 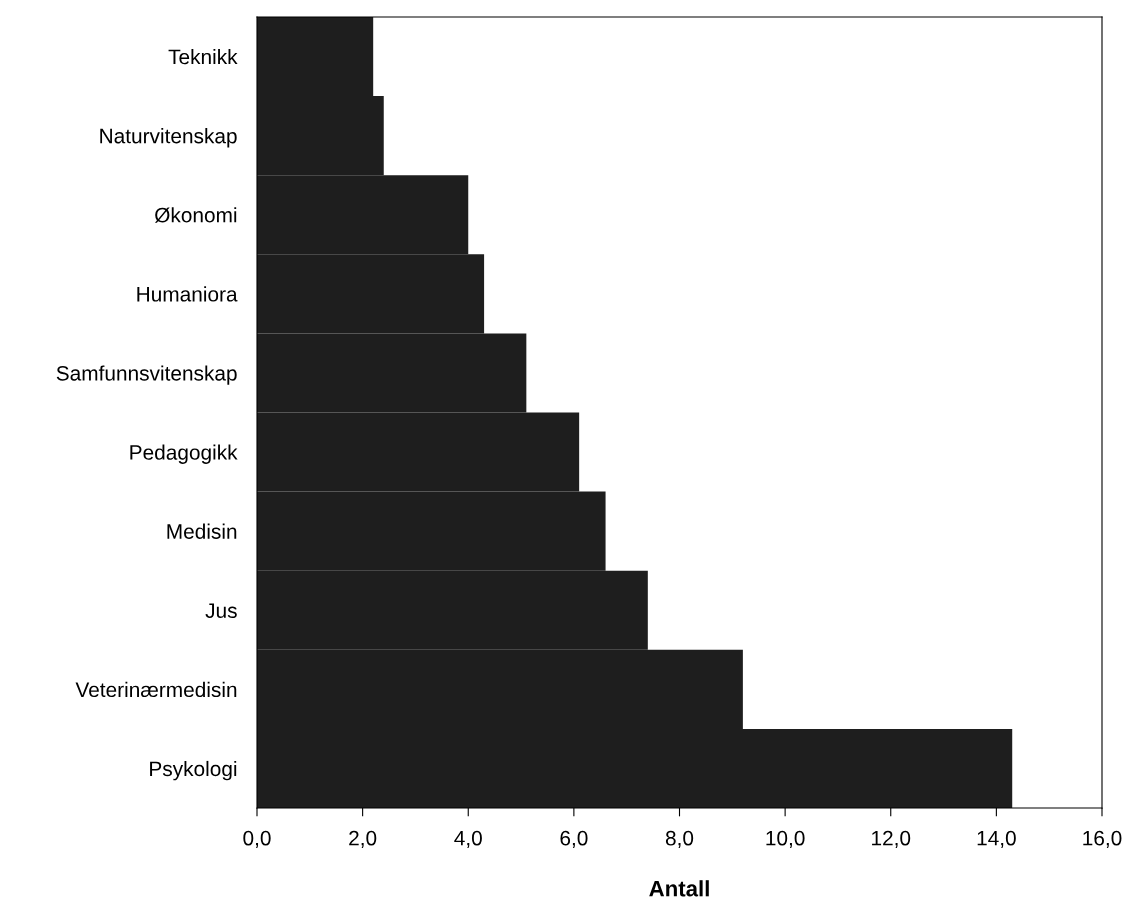 What do you see at coordinates (468, 839) in the screenshot?
I see `x-tick-label: 4,0` at bounding box center [468, 839].